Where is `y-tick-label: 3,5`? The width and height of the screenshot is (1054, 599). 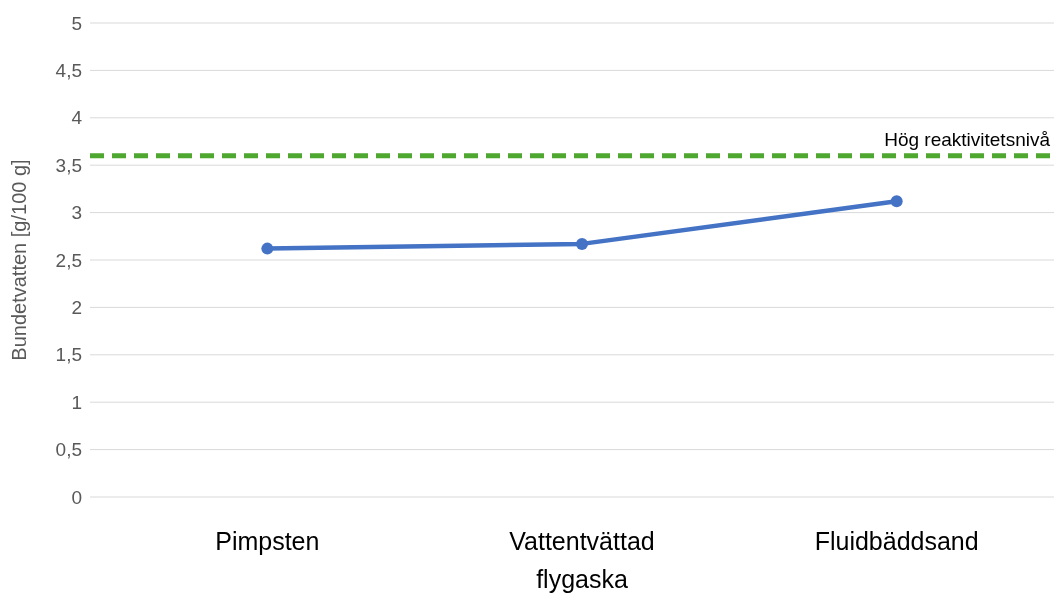
y-tick-label: 3,5 is located at coordinates (68, 165).